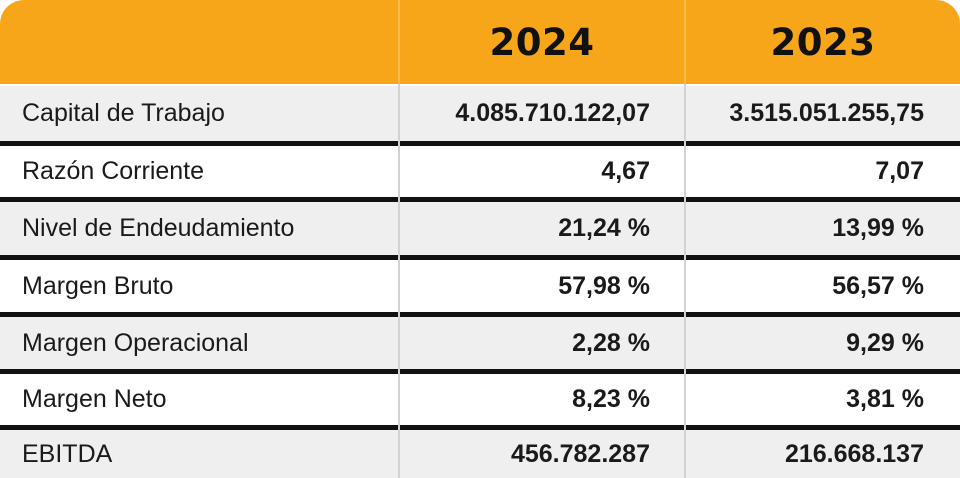 This screenshot has height=478, width=960. Describe the element at coordinates (480, 286) in the screenshot. I see `table-row: Margen Bruto 57,98 % 56,57 %` at that location.